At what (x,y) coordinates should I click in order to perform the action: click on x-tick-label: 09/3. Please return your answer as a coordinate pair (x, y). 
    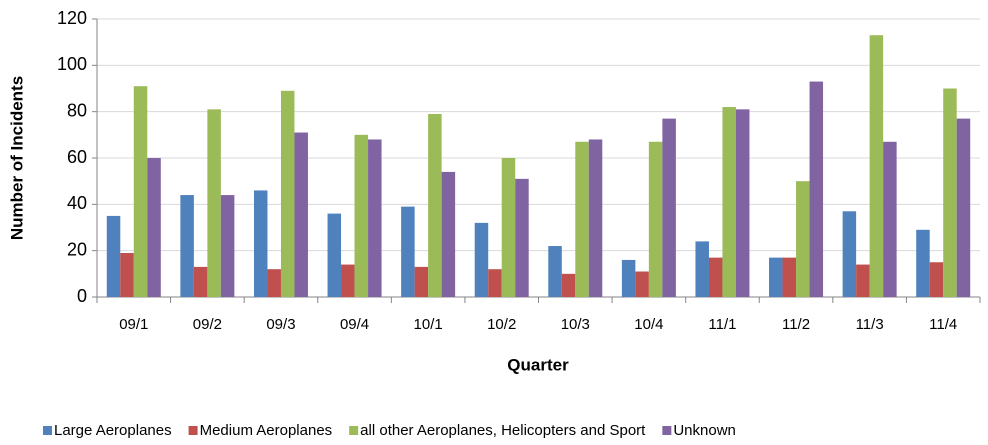
    Looking at the image, I should click on (280, 324).